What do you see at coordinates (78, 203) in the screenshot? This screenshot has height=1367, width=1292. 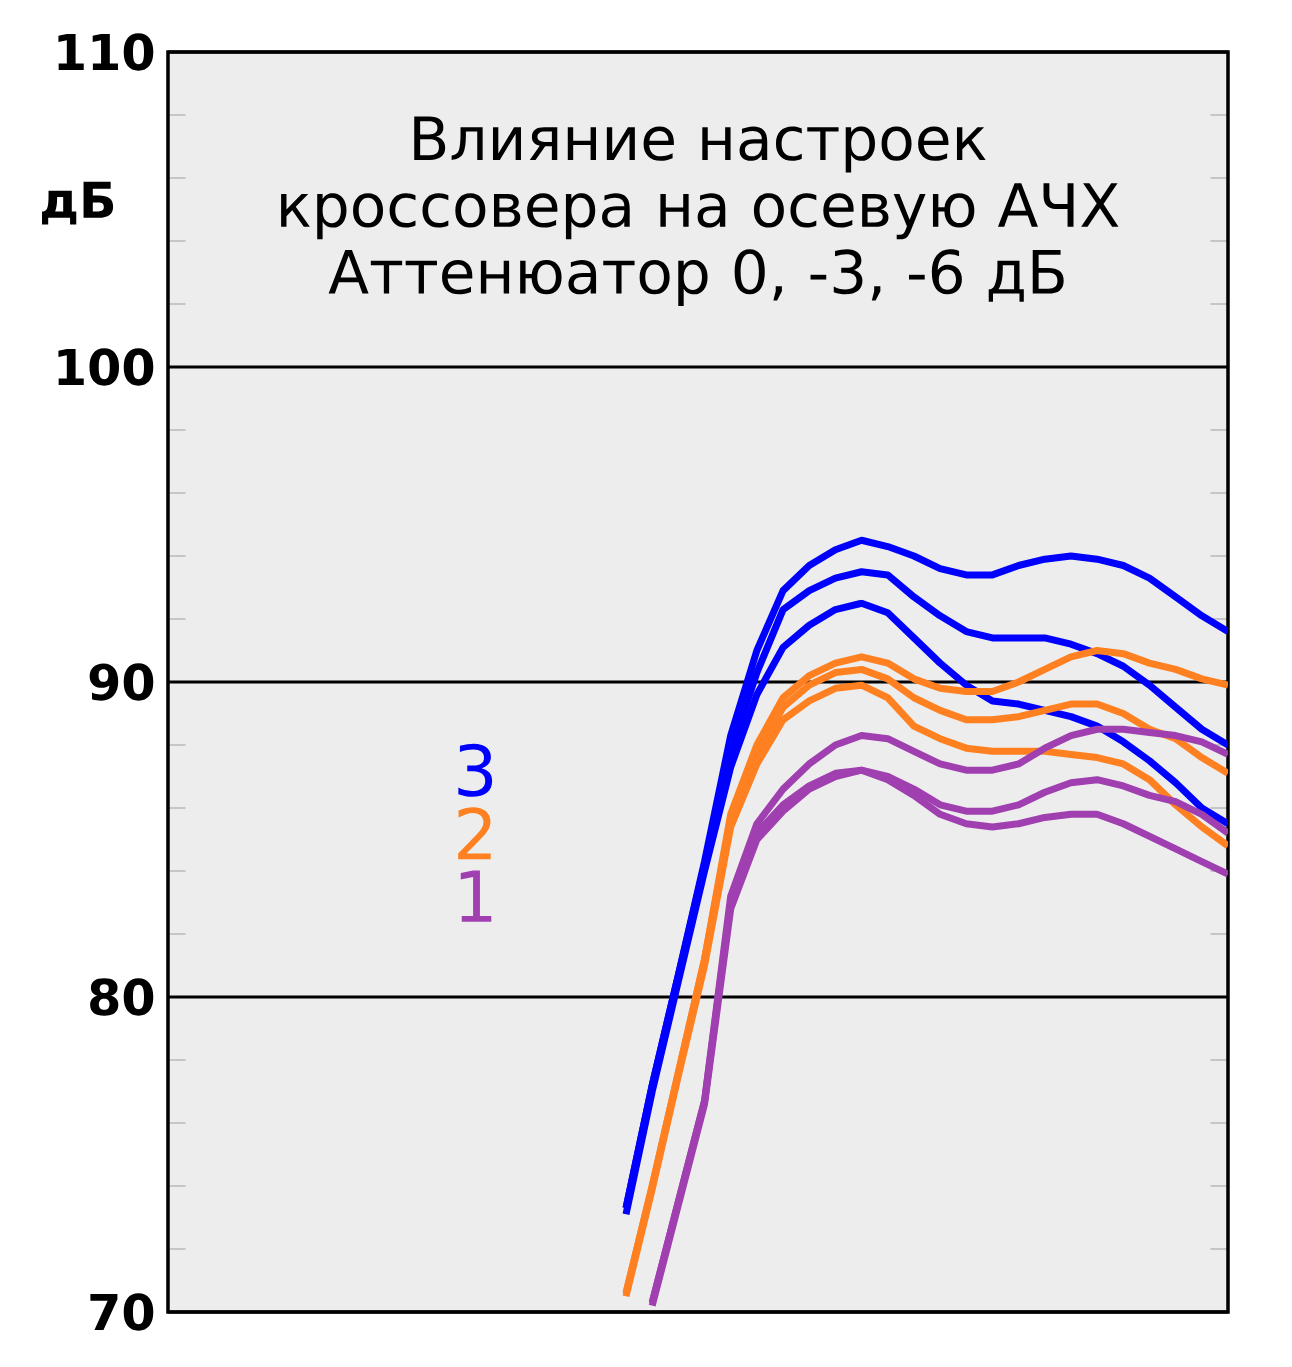 I see `y-axis-title: дБ` at bounding box center [78, 203].